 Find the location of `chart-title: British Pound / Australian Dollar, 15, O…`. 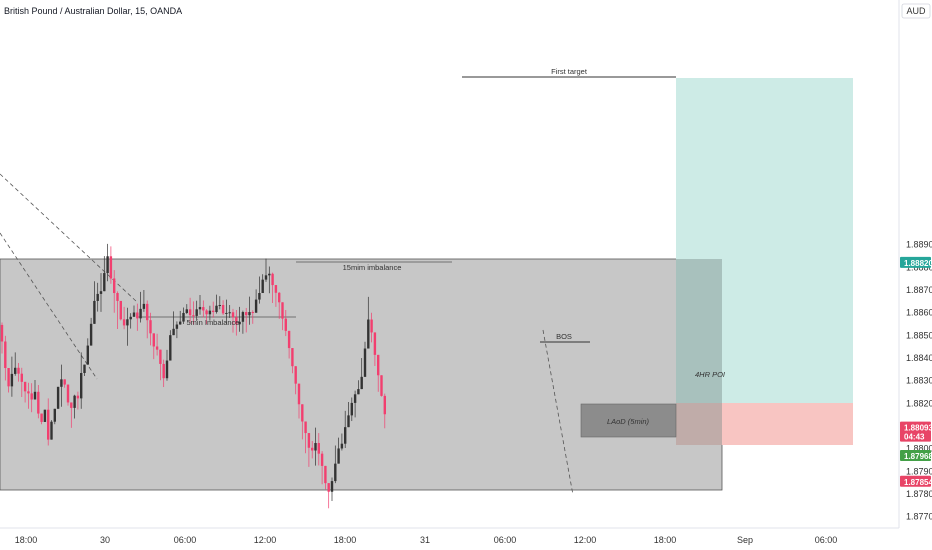

chart-title: British Pound / Australian Dollar, 15, O… is located at coordinates (93, 11).